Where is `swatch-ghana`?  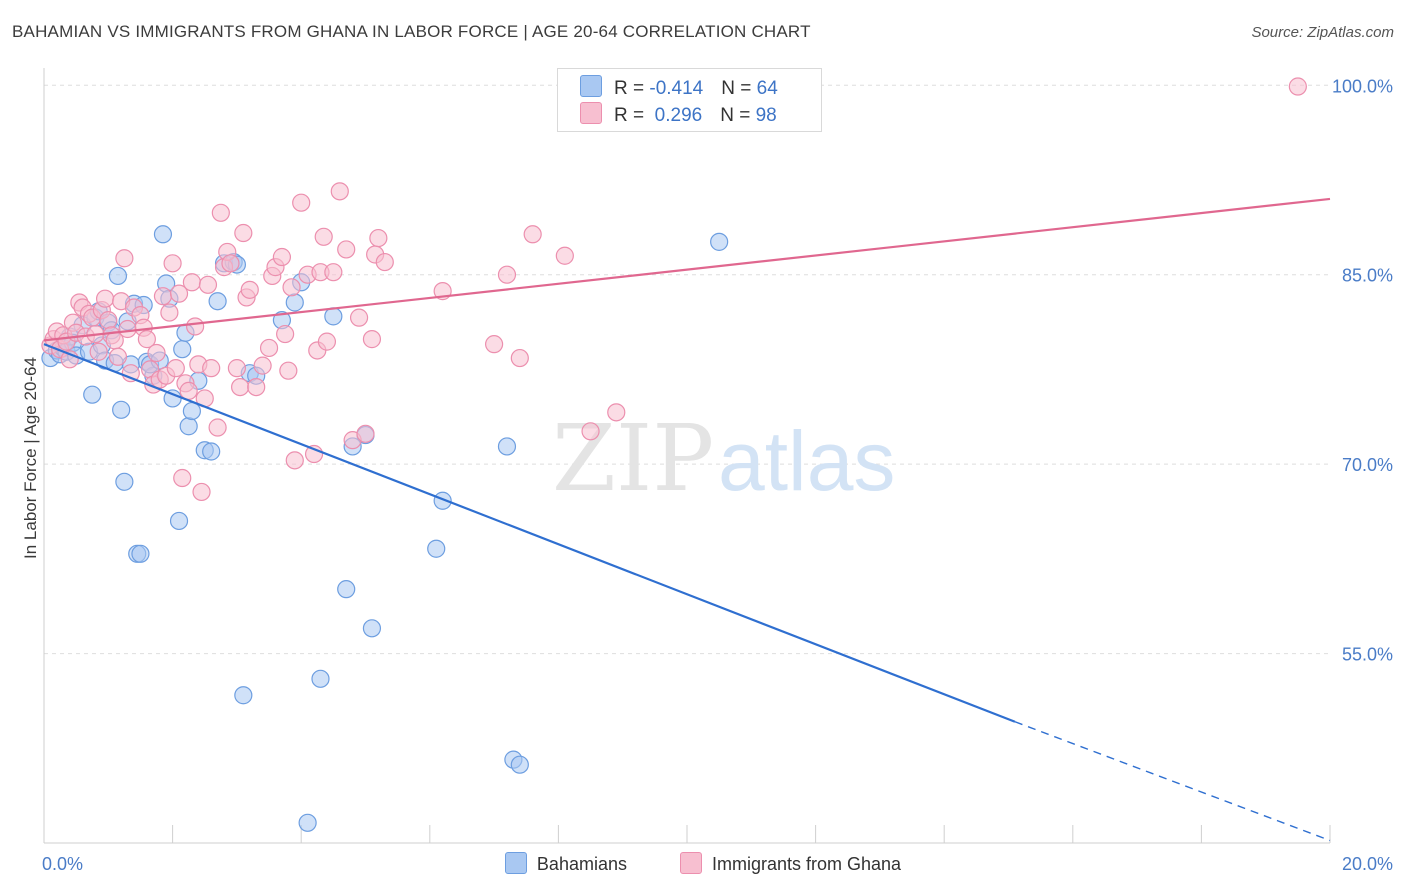
swatch-ghana is located at coordinates (591, 113).